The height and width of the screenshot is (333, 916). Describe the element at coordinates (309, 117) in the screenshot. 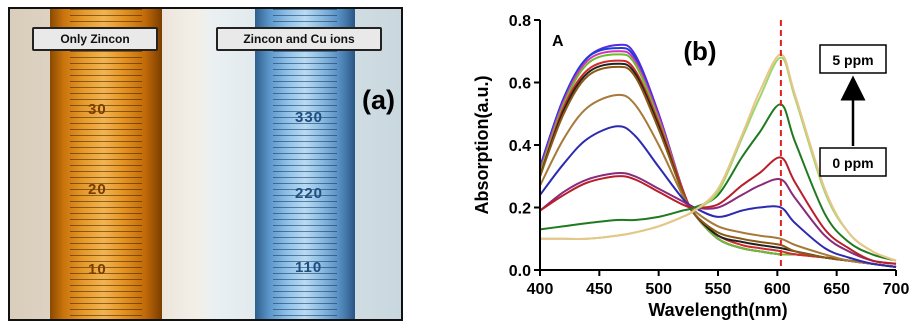

I see `tube-mark: 330` at that location.